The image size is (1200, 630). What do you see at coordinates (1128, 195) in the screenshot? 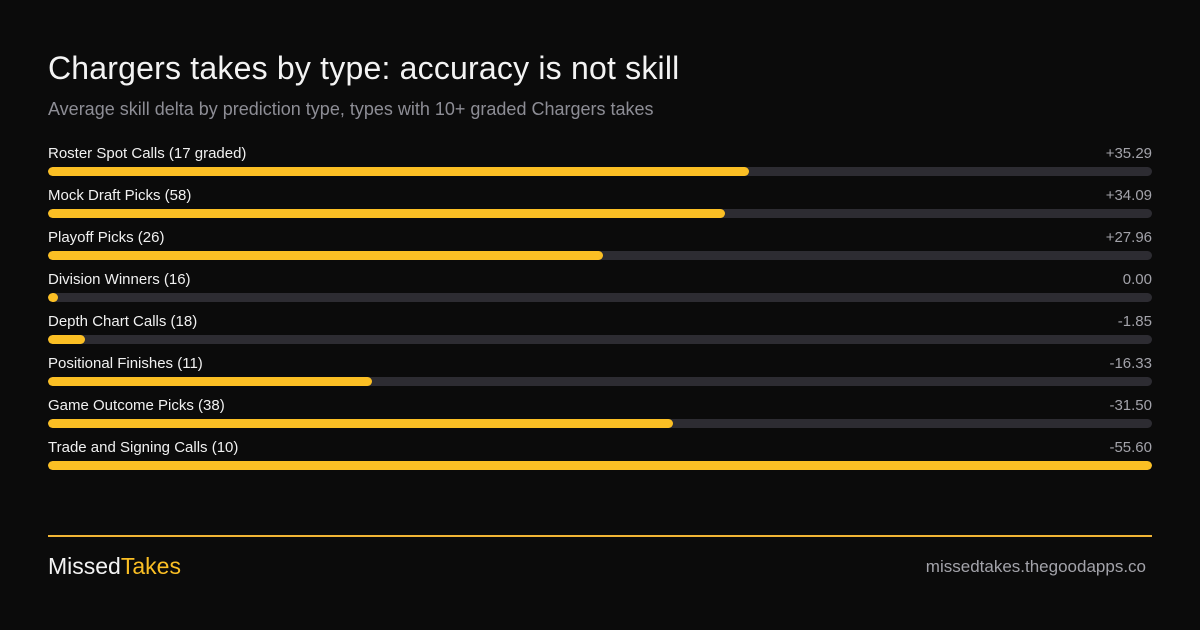
I see `bar-value-label: +34.09` at bounding box center [1128, 195].